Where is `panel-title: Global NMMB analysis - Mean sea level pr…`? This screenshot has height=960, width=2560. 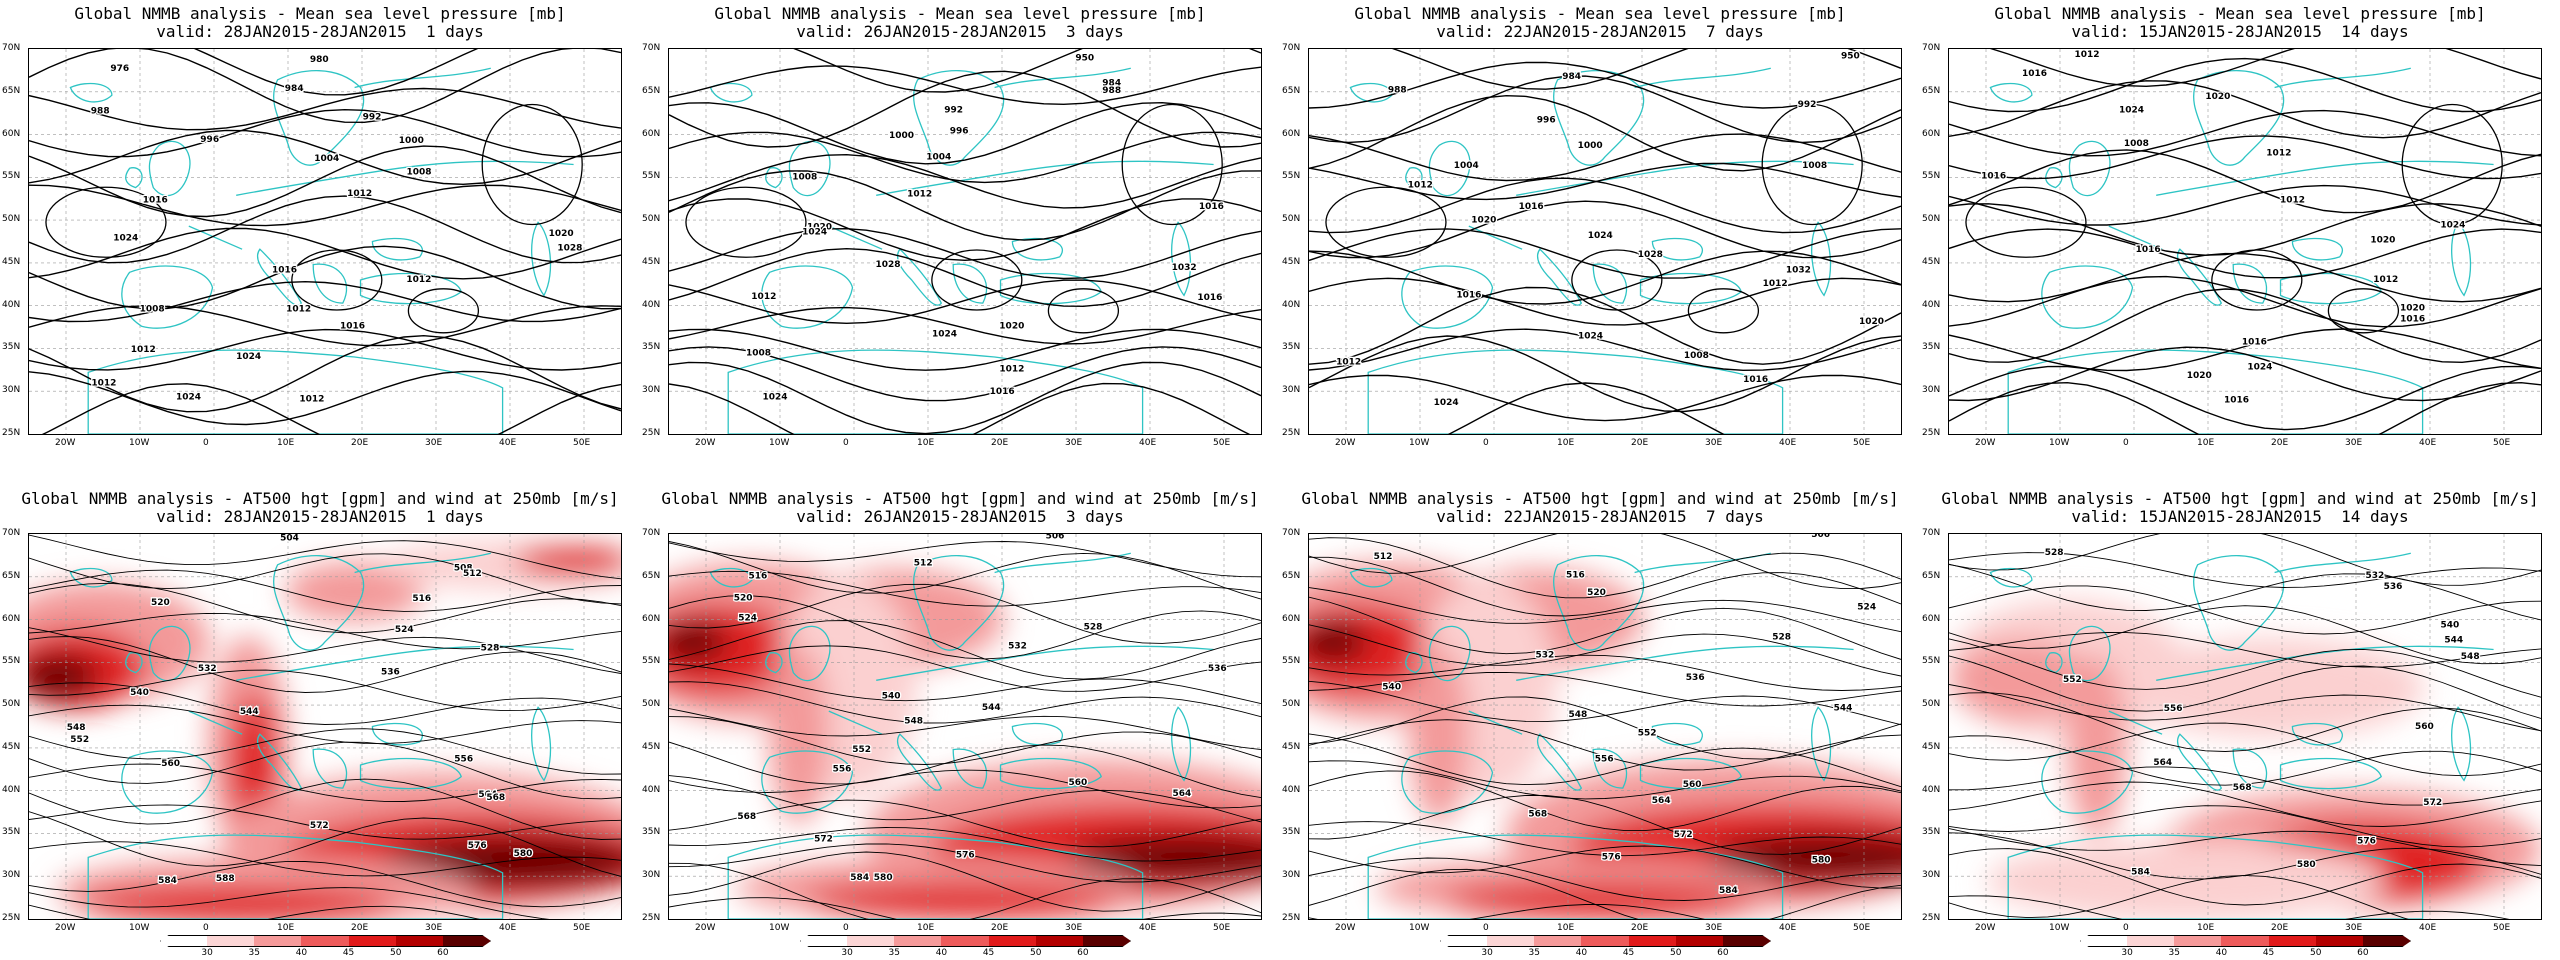
panel-title: Global NMMB analysis - Mean sea level pr… is located at coordinates (1600, 13).